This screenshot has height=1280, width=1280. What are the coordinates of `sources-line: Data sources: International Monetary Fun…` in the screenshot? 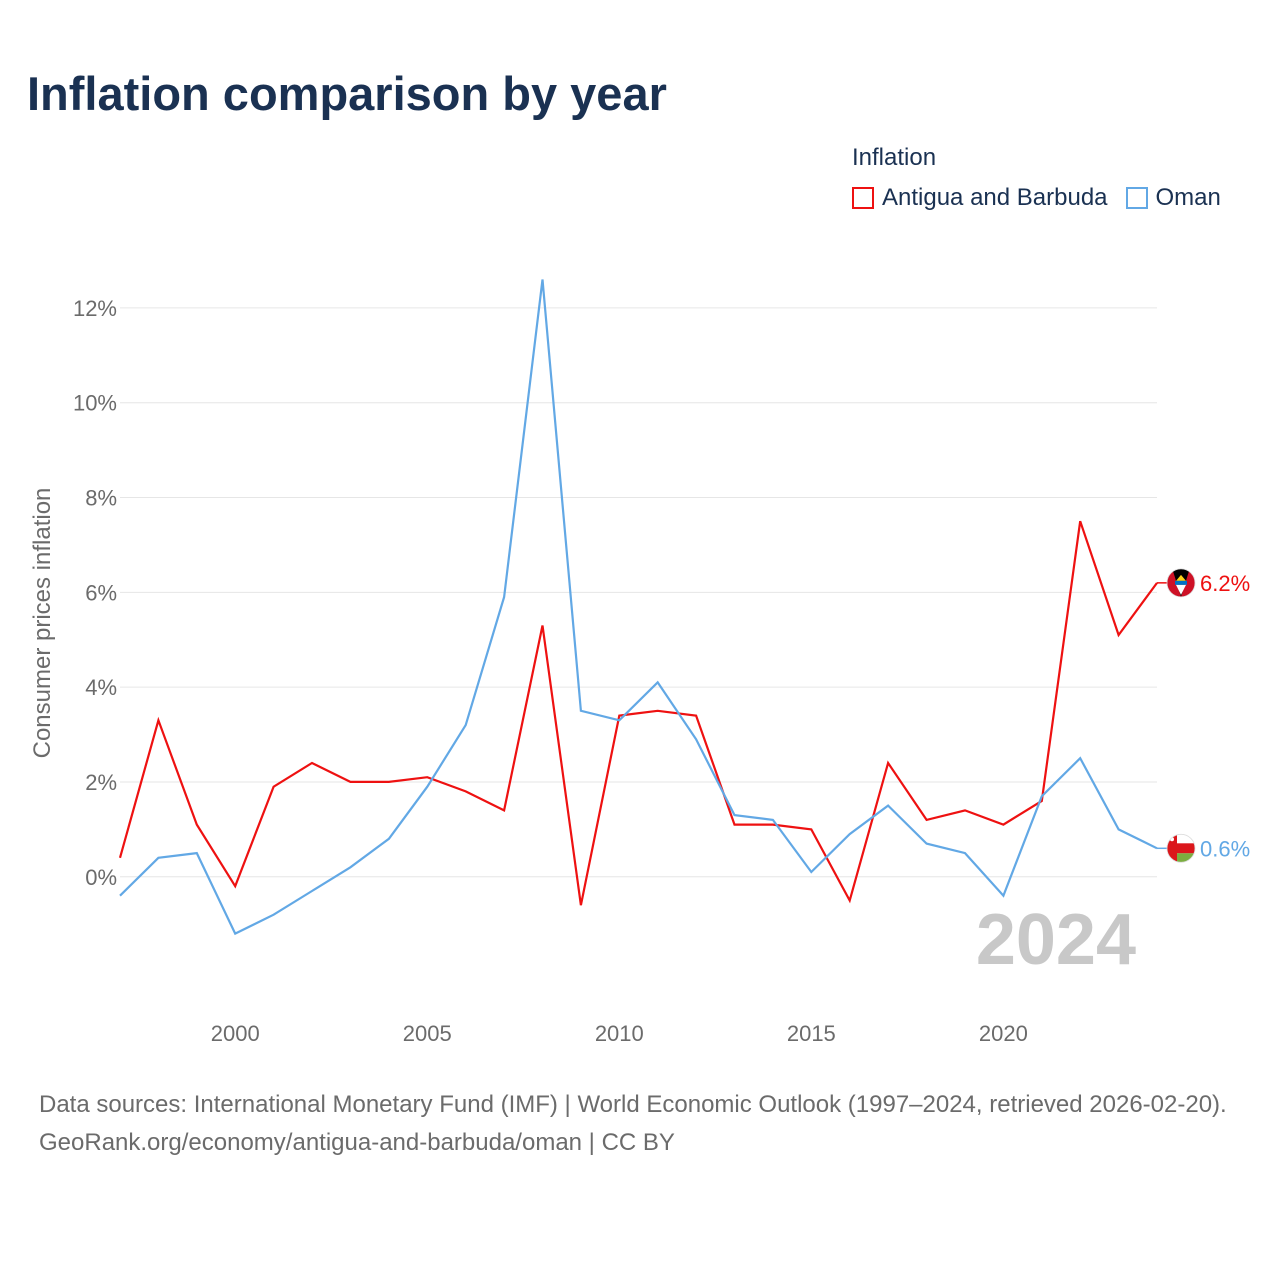 It's located at (633, 1104).